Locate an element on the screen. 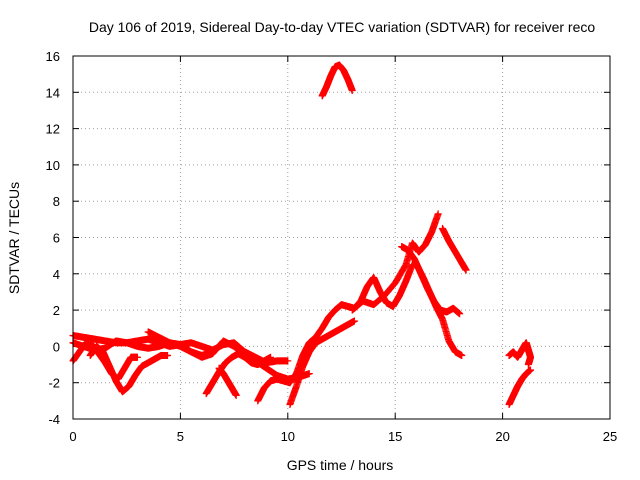 This screenshot has height=480, width=640. y-tick-label: -2 is located at coordinates (54, 383).